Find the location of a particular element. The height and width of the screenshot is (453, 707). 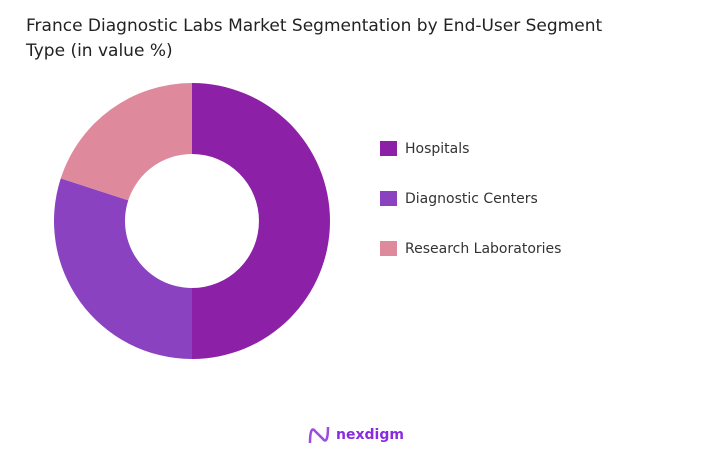

donut-slice-research-laboratories is located at coordinates (126, 142).